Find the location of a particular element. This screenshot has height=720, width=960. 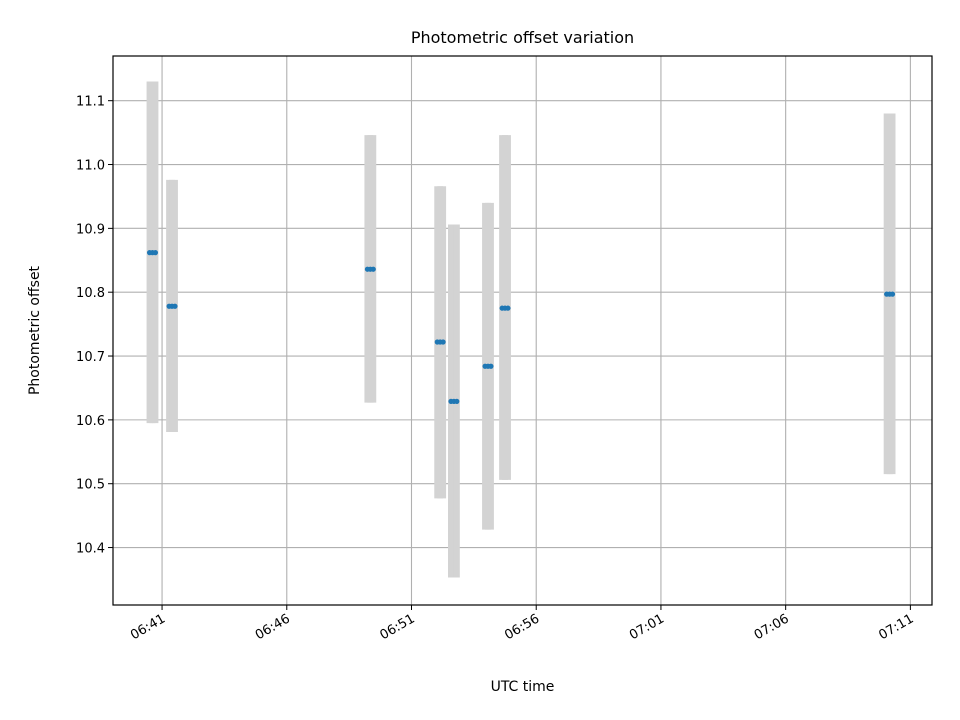

y-axis-label: Photometric offset is located at coordinates (35, 330).